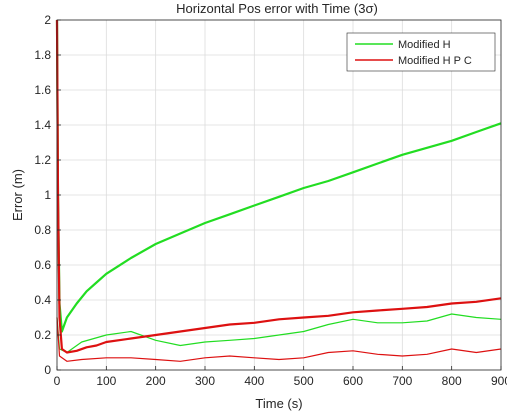  I want to click on x-tick-label: 100, so click(106, 381).